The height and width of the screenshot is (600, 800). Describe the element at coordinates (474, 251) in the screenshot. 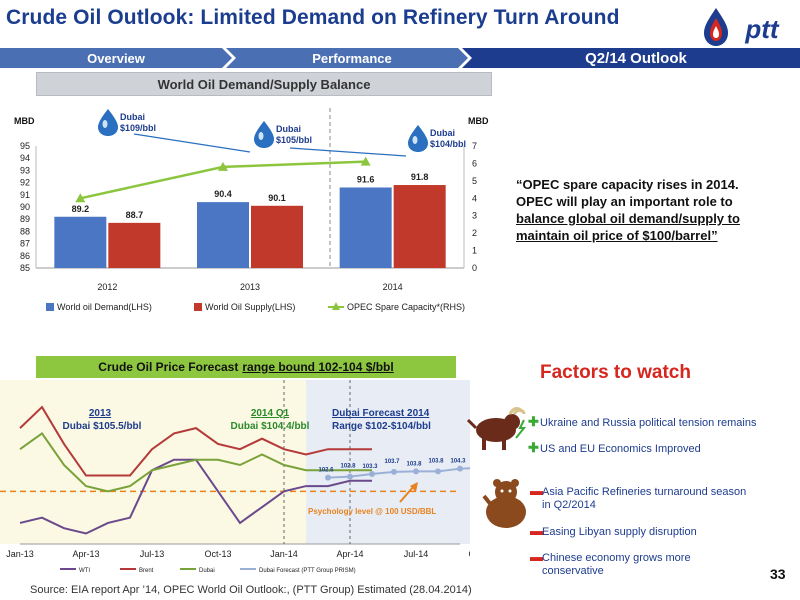

I see `y2-tick-label: 1` at that location.